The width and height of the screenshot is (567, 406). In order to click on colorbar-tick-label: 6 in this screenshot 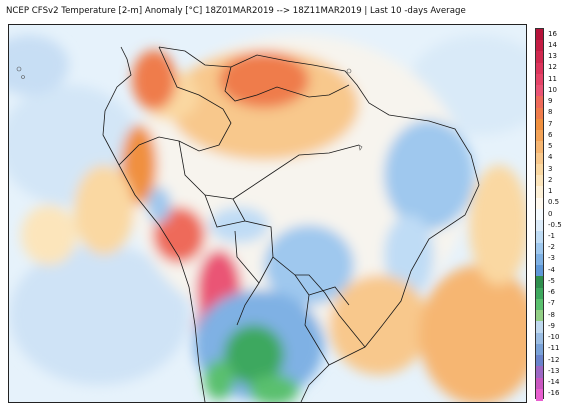, I will do `click(550, 134)`.